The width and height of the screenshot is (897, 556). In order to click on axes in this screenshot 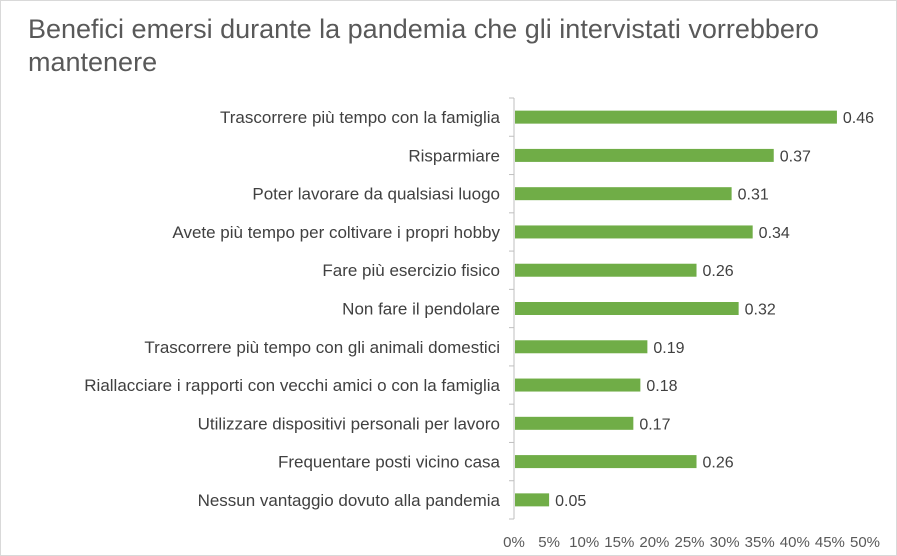, I will do `click(512, 308)`.